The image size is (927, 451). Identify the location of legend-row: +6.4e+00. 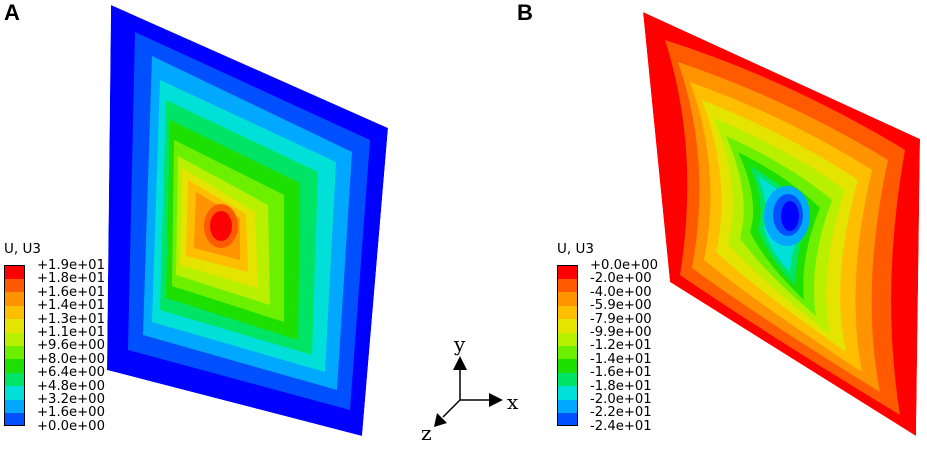
(114, 376).